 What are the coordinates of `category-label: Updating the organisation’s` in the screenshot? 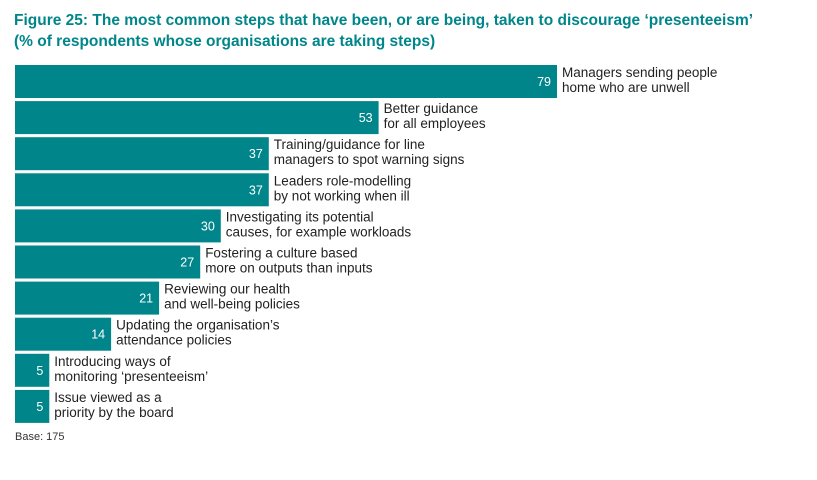 It's located at (198, 325).